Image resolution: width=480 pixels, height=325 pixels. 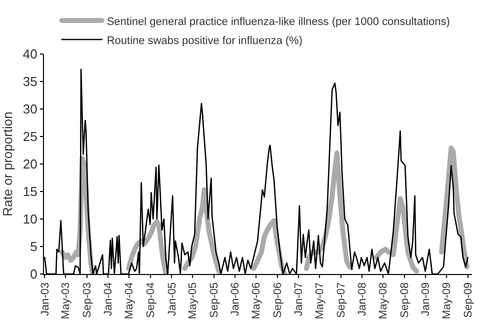 What do you see at coordinates (30, 54) in the screenshot?
I see `y-tick-label: 40` at bounding box center [30, 54].